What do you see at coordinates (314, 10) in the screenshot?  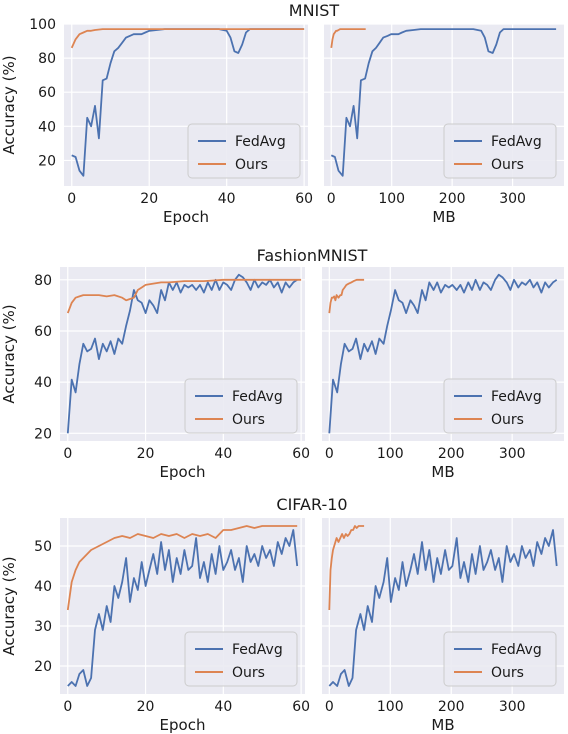 I see `chart-title: MNIST` at bounding box center [314, 10].